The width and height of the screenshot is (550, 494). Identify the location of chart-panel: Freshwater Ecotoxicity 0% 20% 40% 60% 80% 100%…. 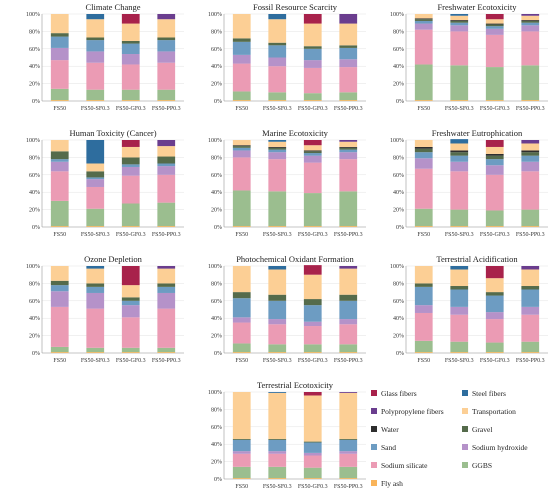
(469, 57).